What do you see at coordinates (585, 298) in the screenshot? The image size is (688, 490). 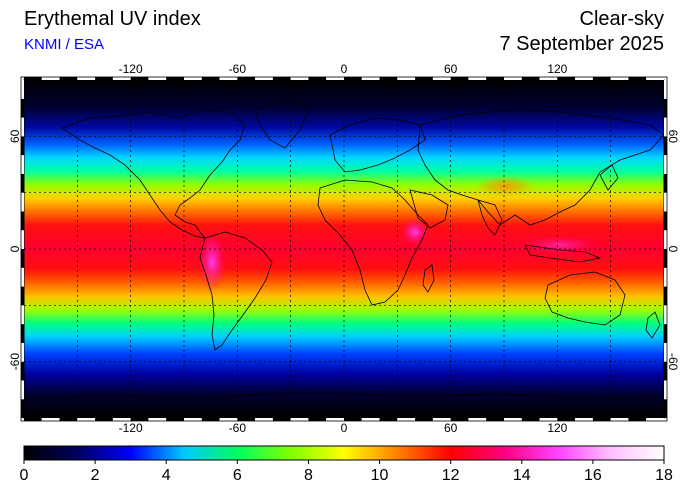 I see `coast-australia` at bounding box center [585, 298].